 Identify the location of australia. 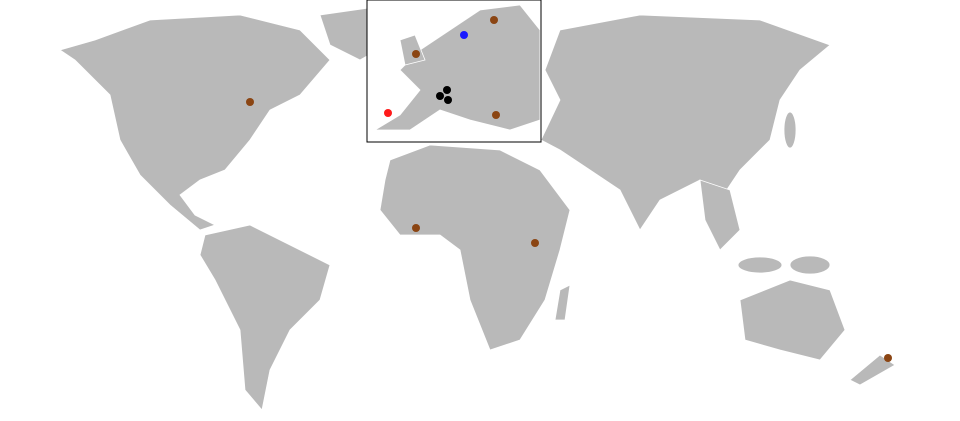
(792, 320).